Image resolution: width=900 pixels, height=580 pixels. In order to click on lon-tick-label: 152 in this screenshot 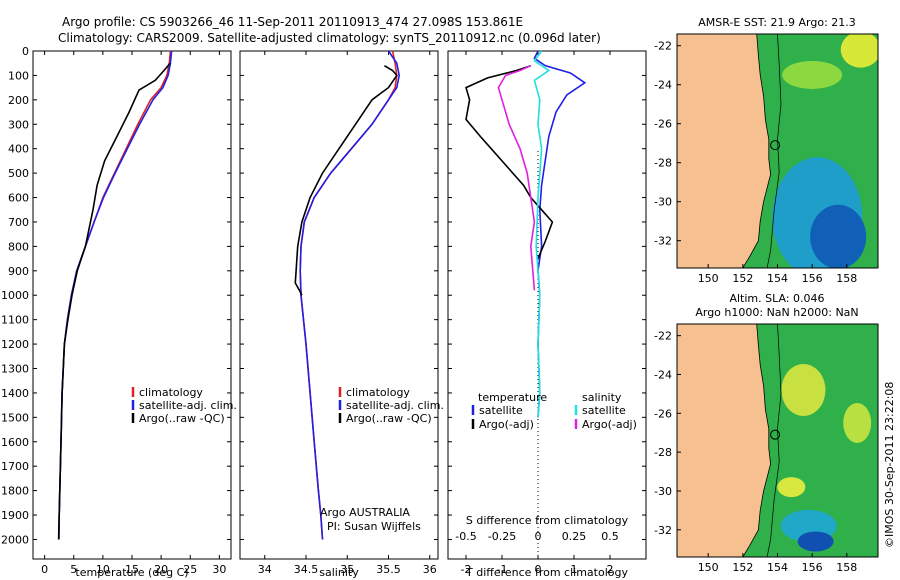, I will do `click(742, 567)`.